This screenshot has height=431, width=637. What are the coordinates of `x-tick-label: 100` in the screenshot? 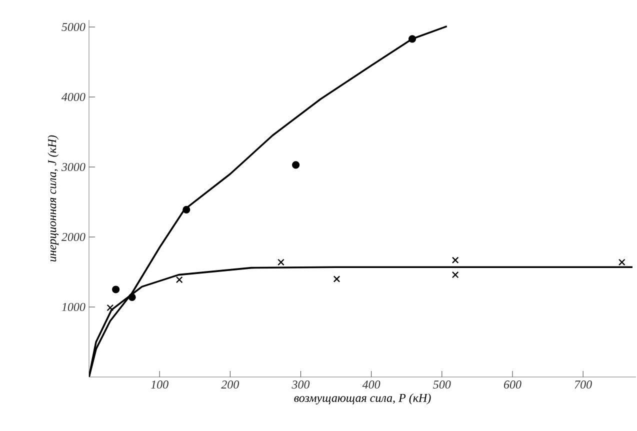 It's located at (159, 384).